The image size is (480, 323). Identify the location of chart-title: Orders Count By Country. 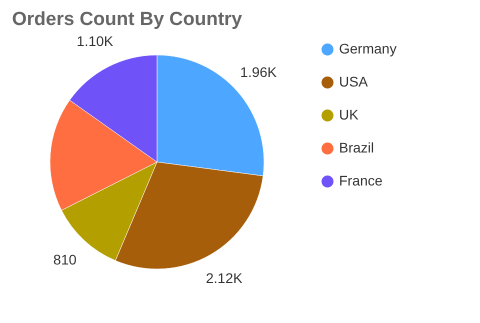
(127, 19).